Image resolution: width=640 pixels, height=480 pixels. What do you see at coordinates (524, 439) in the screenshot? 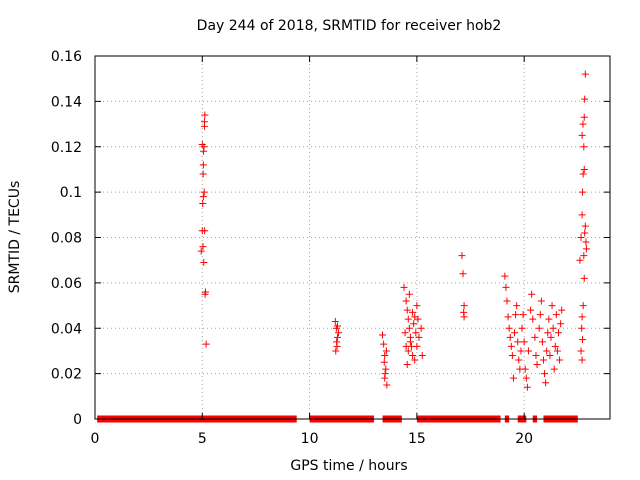
I see `x-tick-label: 20` at bounding box center [524, 439].